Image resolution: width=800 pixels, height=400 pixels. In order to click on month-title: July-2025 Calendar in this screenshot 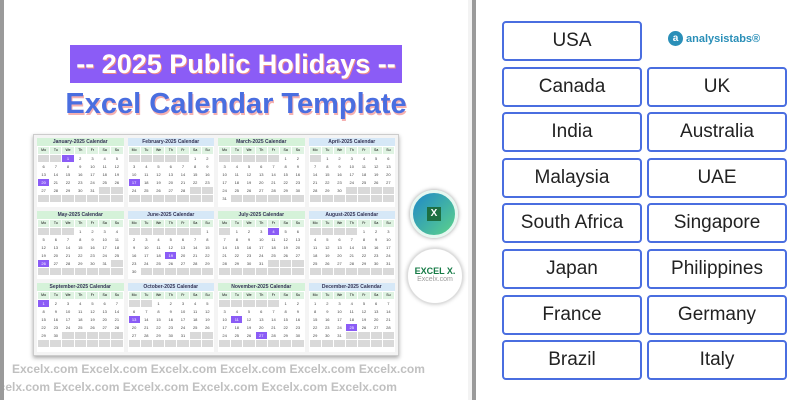, I will do `click(261, 214)`.